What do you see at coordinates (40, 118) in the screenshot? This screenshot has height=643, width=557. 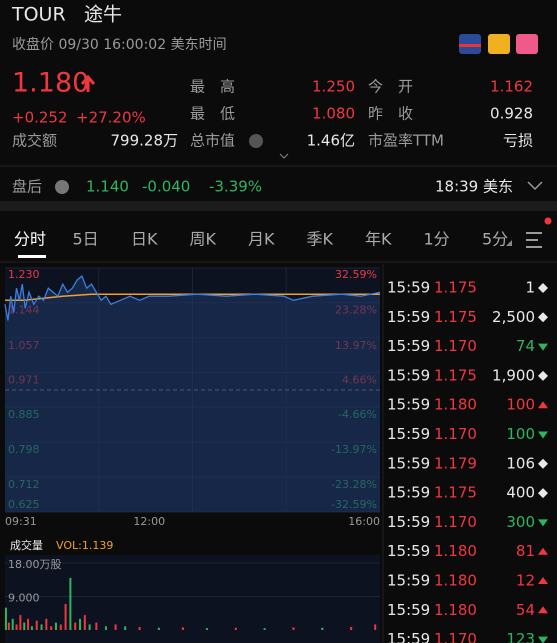 I see `change: +0.252` at bounding box center [40, 118].